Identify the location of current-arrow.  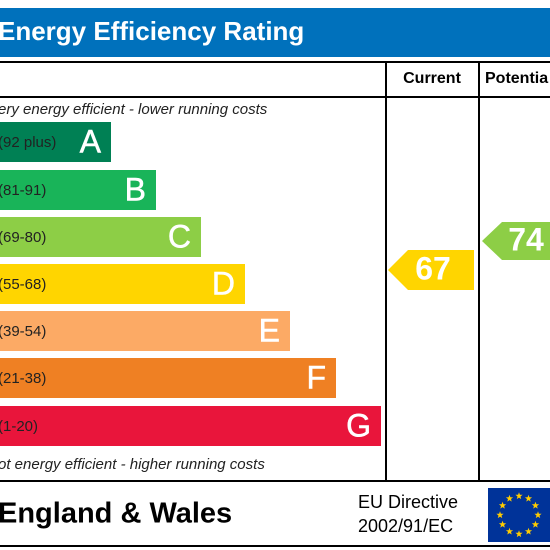
(431, 270).